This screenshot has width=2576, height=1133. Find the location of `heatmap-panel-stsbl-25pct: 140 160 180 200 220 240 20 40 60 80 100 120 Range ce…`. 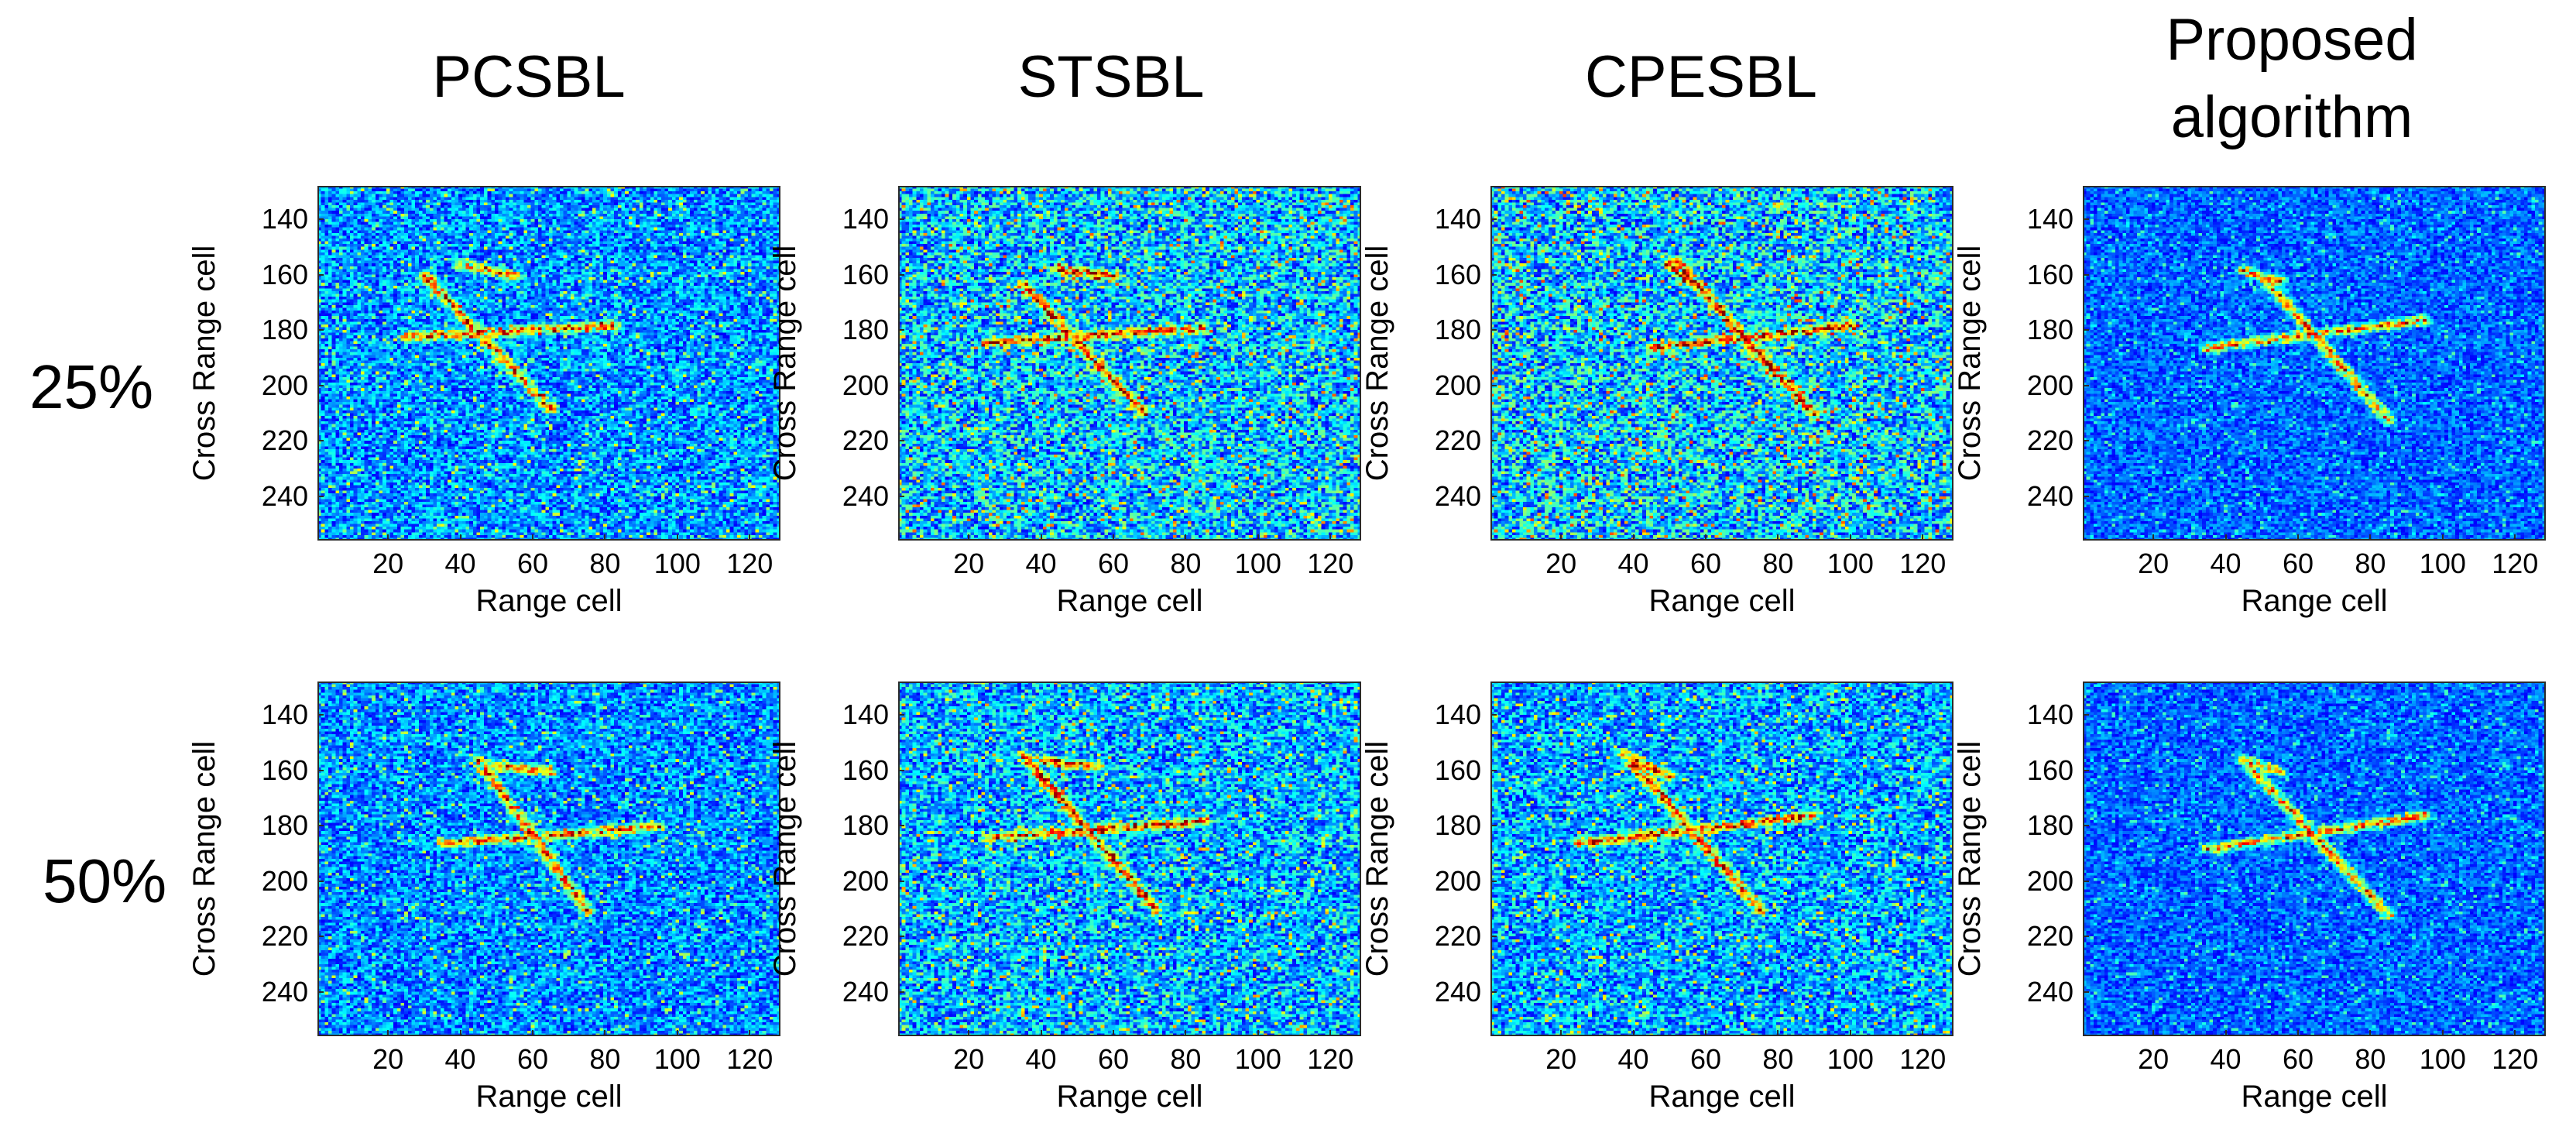

heatmap-panel-stsbl-25pct: 140 160 180 200 220 240 20 40 60 80 100 120 Range ce… is located at coordinates (1064, 401).